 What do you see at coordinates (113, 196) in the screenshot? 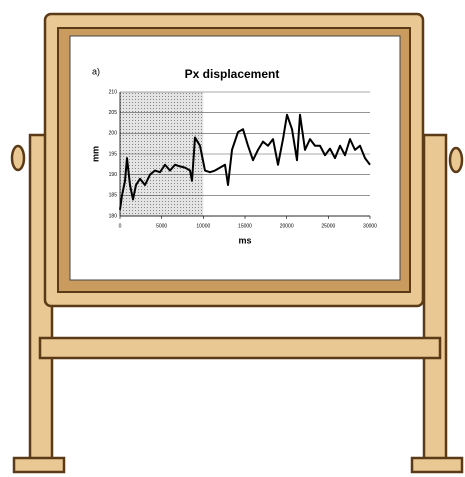
I see `y-tick-label: 185` at bounding box center [113, 196].